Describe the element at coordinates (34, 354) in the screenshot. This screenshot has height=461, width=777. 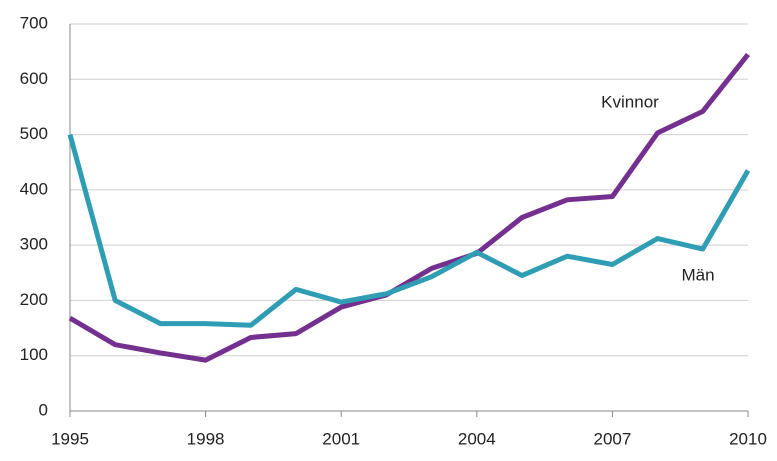
I see `y-tick-label: 100` at that location.